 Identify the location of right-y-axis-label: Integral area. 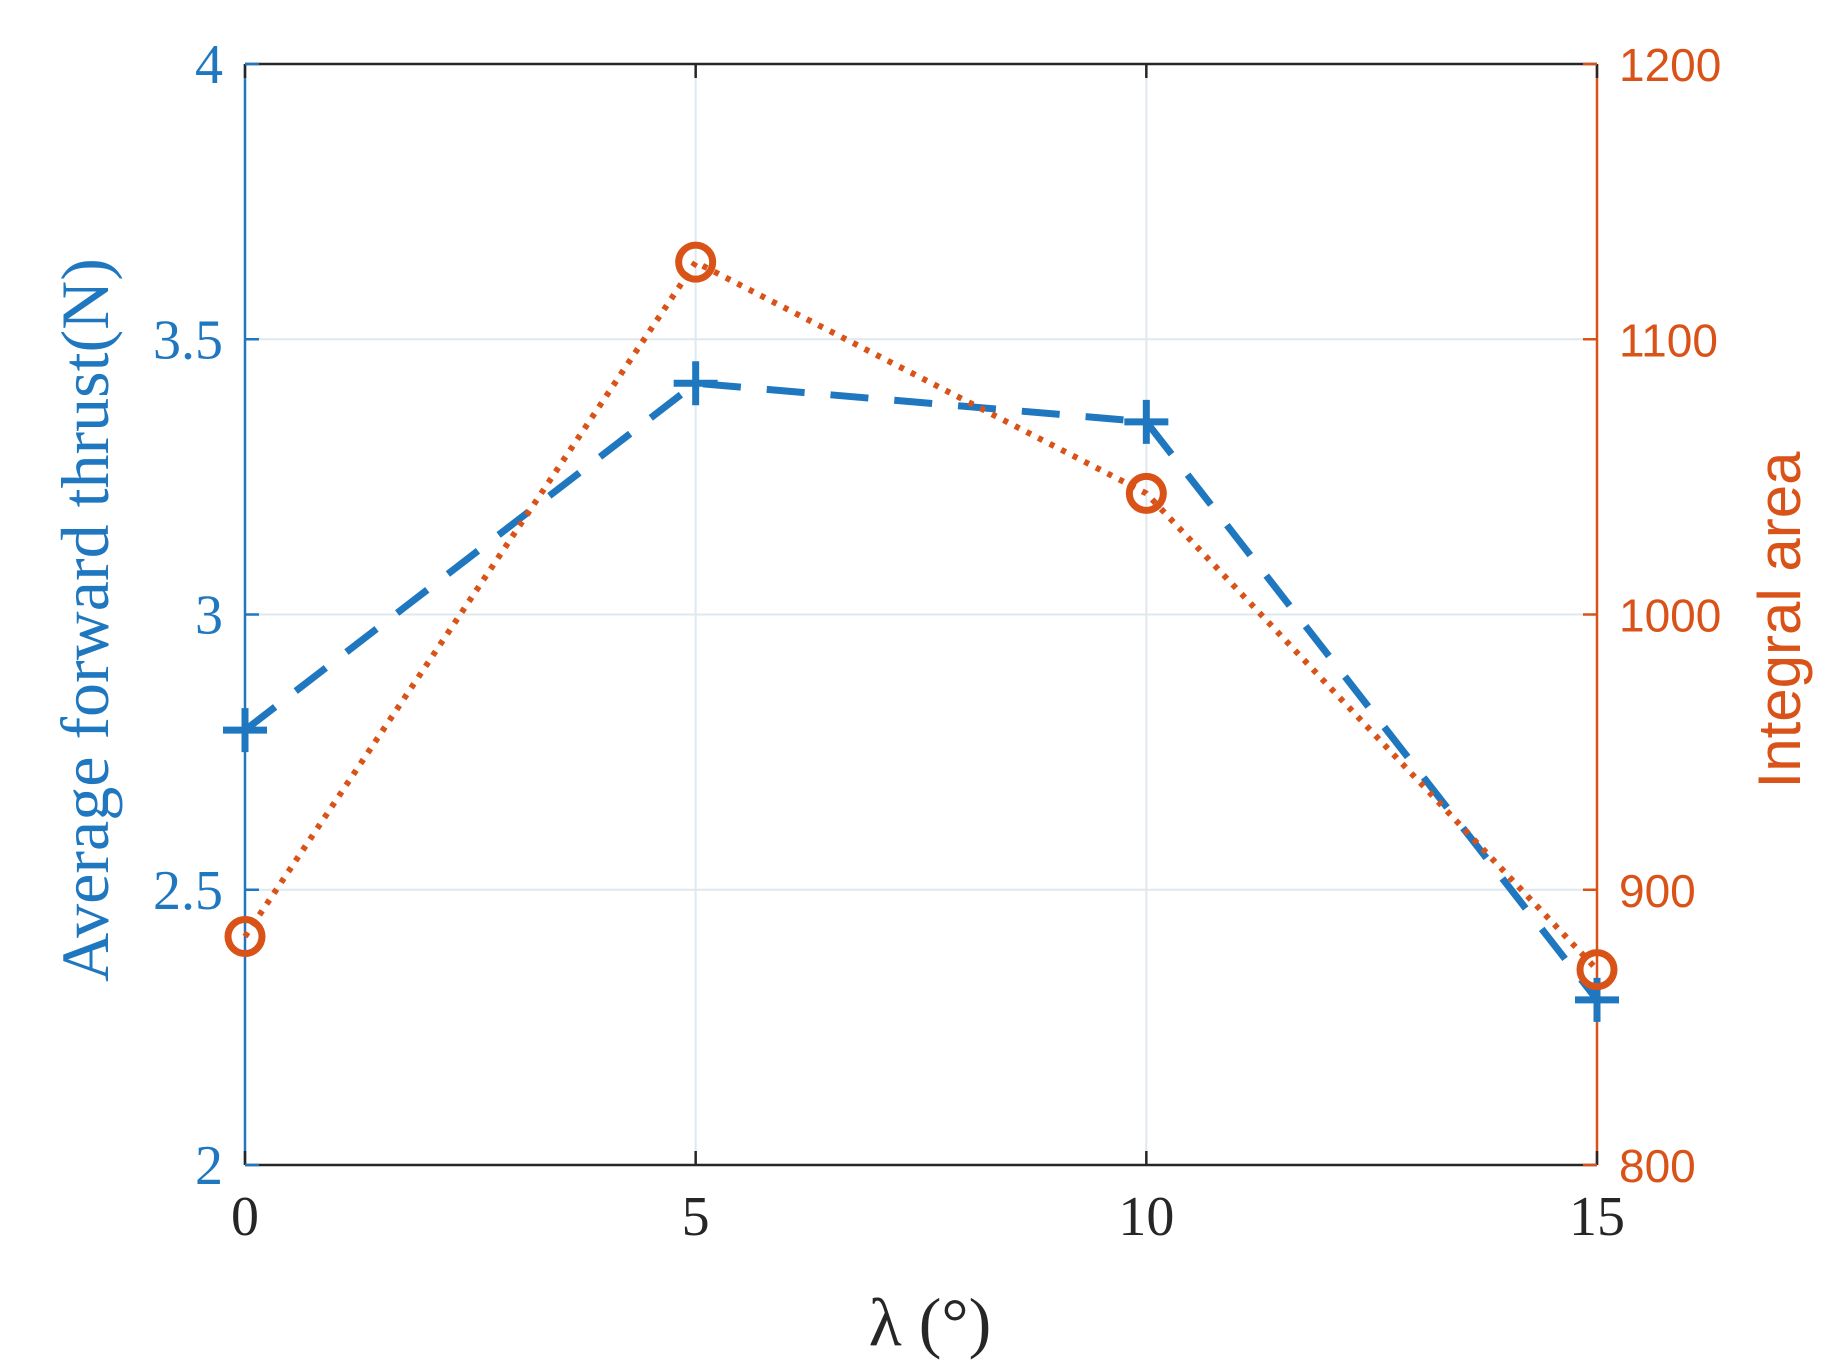
(1779, 620).